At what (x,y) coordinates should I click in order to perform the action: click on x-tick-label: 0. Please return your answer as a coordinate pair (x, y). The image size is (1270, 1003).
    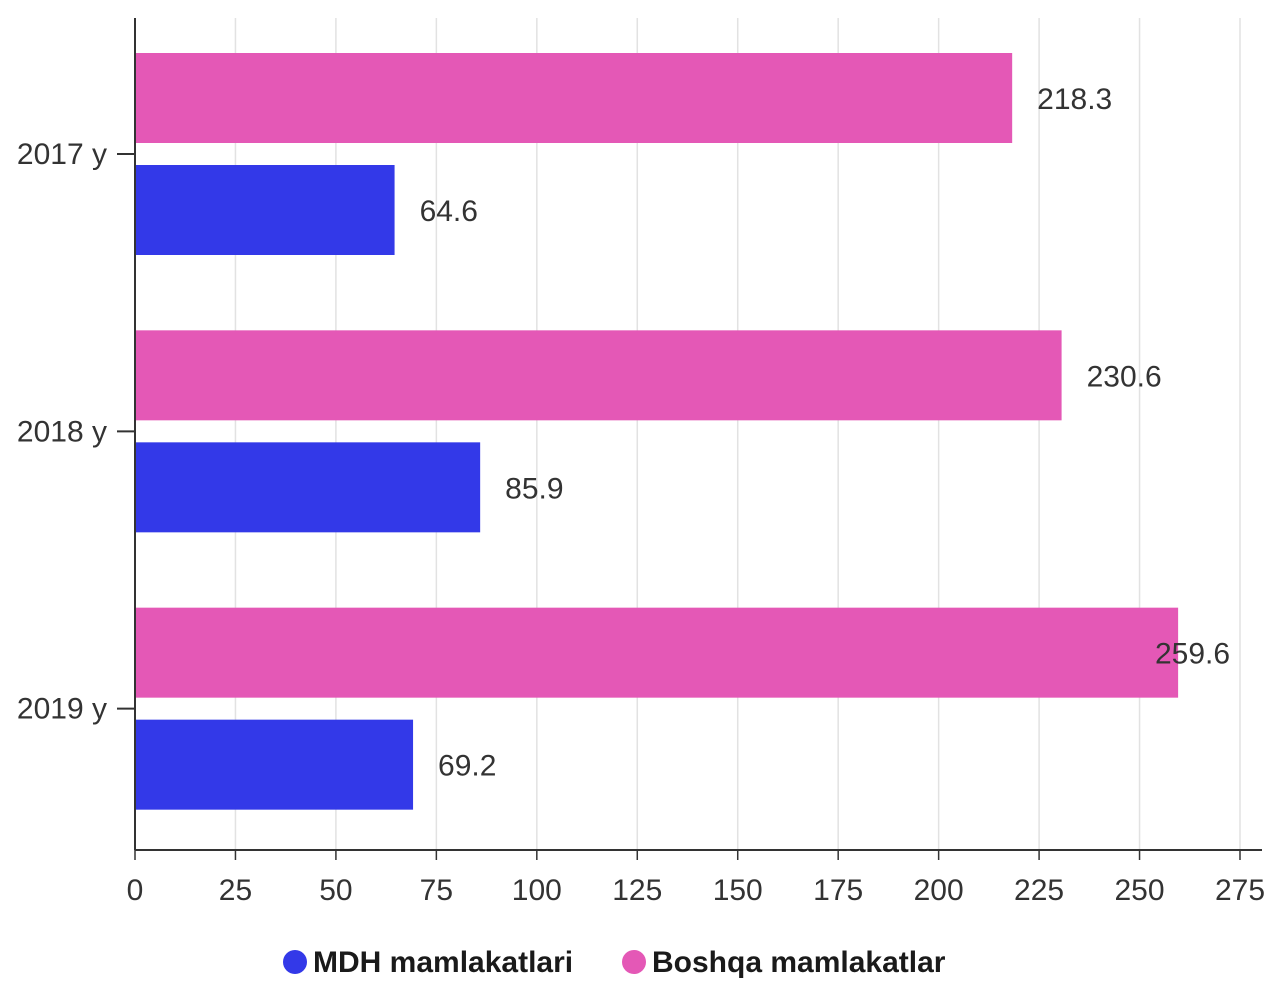
    Looking at the image, I should click on (135, 890).